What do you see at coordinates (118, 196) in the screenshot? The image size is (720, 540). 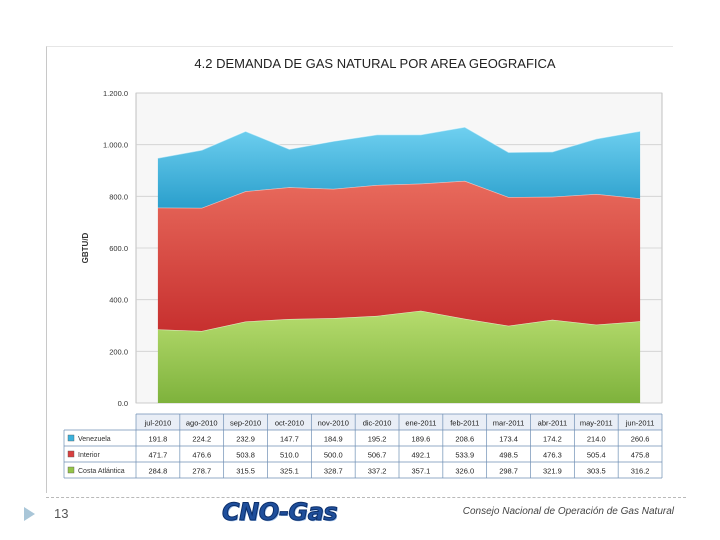 I see `y-tick-label: 800.0` at bounding box center [118, 196].